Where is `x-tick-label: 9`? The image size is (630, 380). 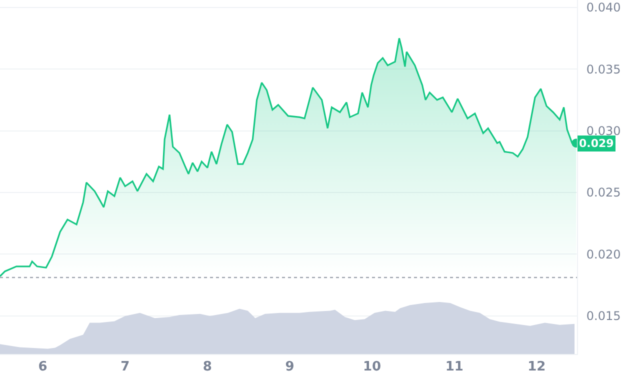
x-tick-label: 9 is located at coordinates (289, 367).